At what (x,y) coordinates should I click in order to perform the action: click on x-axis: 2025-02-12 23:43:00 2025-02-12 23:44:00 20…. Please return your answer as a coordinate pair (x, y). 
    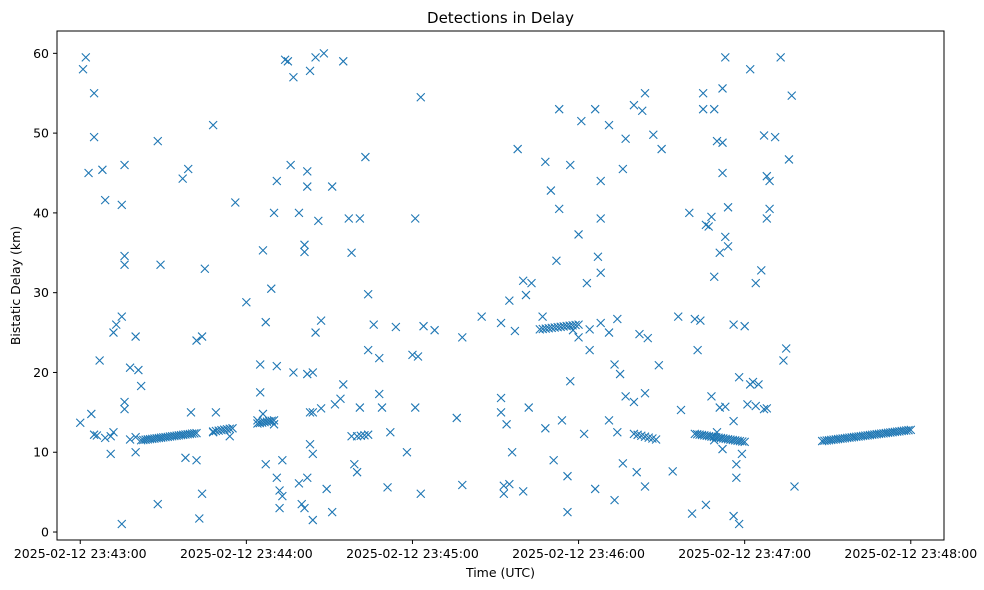
    Looking at the image, I should click on (495, 550).